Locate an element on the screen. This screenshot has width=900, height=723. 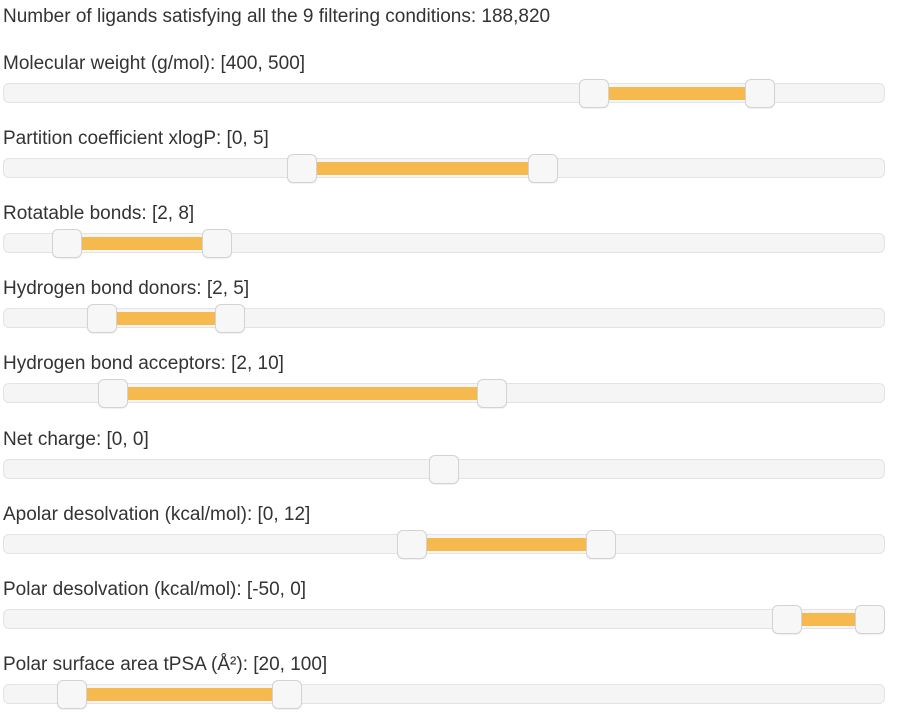
filter-partition-coefficient: Partition coefficient xlogP: [0, 5] is located at coordinates (450, 162).